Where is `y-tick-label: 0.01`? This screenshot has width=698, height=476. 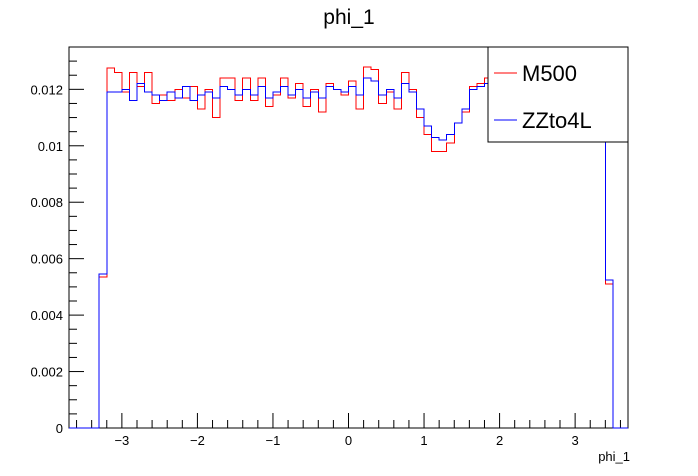 y-tick-label: 0.01 is located at coordinates (50, 146).